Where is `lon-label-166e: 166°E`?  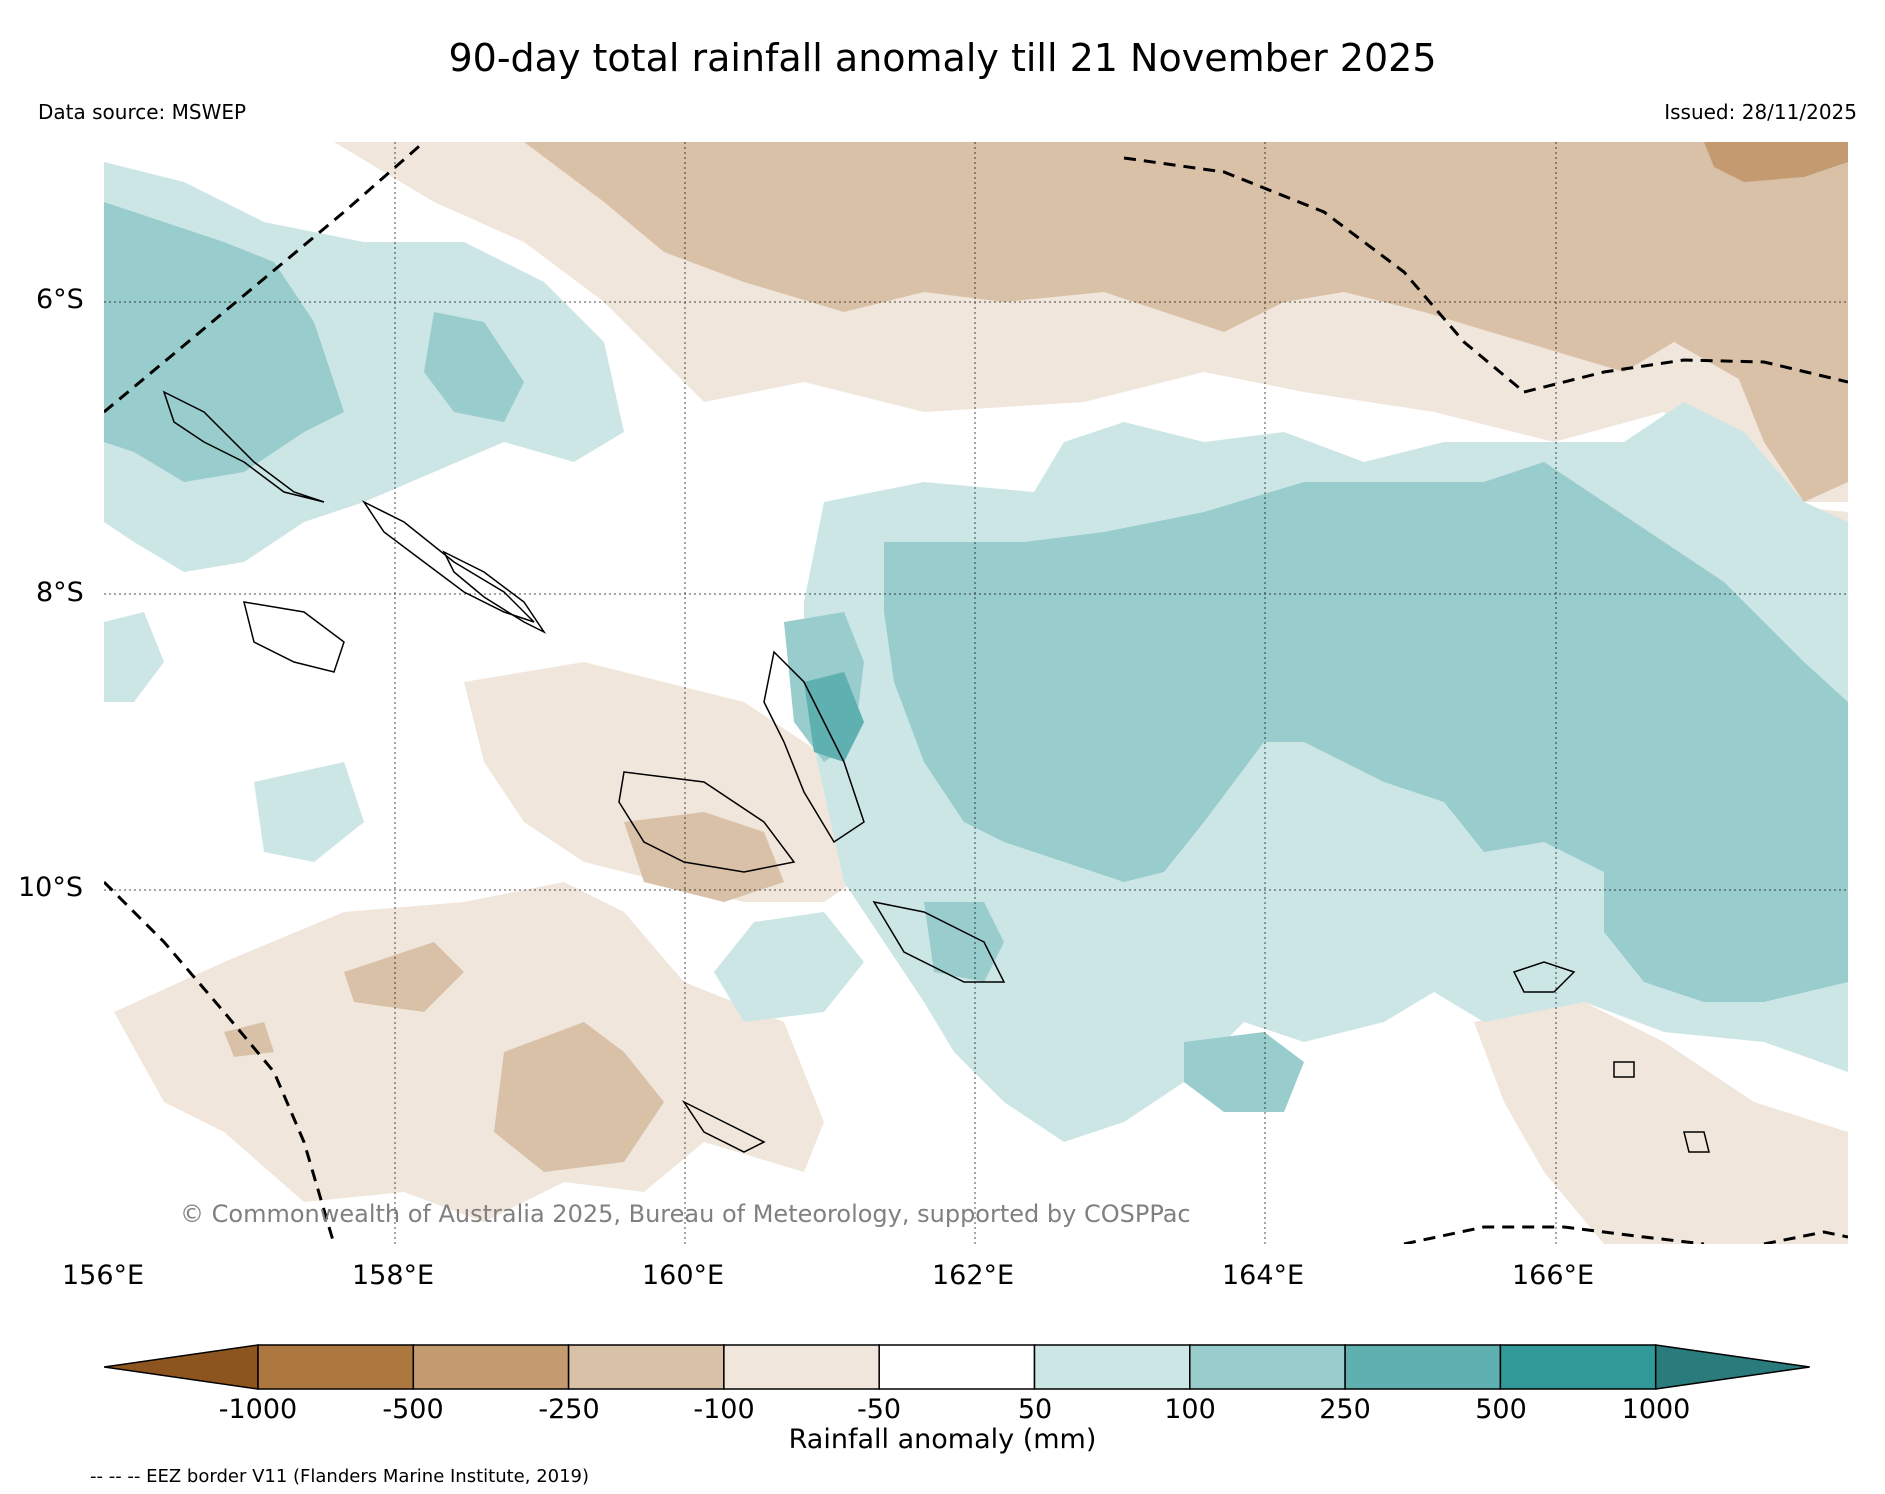 lon-label-166e: 166°E is located at coordinates (1553, 1275).